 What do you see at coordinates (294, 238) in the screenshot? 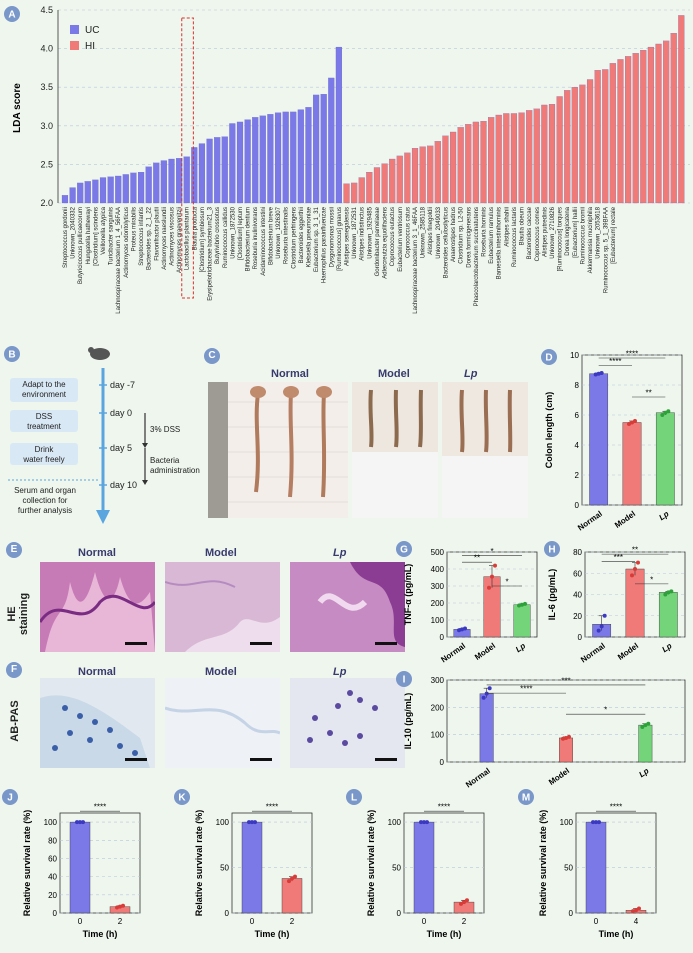
I see `x-tick-label: Clostridium perfringens` at bounding box center [294, 238].